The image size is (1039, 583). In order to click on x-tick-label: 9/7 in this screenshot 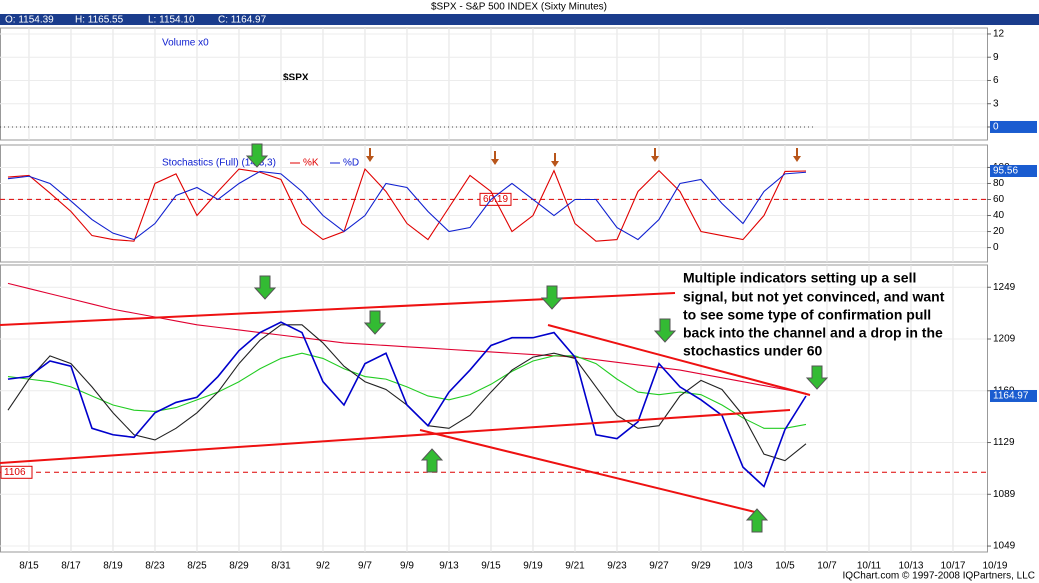, I will do `click(365, 566)`.